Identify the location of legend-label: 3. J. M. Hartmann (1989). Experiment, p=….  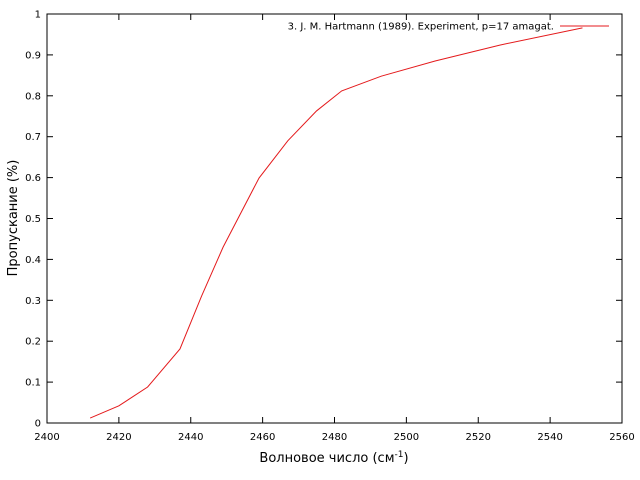
(421, 27).